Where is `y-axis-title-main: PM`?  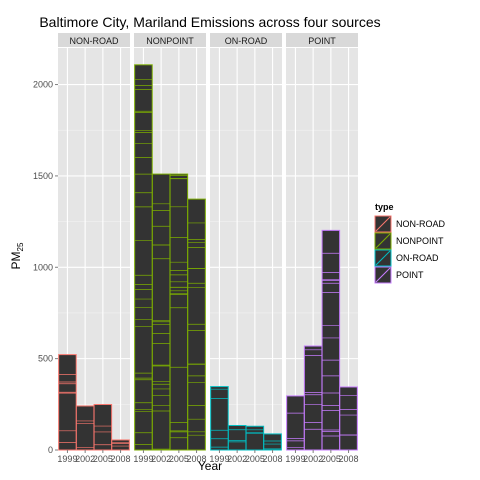
y-axis-title-main: PM is located at coordinates (16, 260).